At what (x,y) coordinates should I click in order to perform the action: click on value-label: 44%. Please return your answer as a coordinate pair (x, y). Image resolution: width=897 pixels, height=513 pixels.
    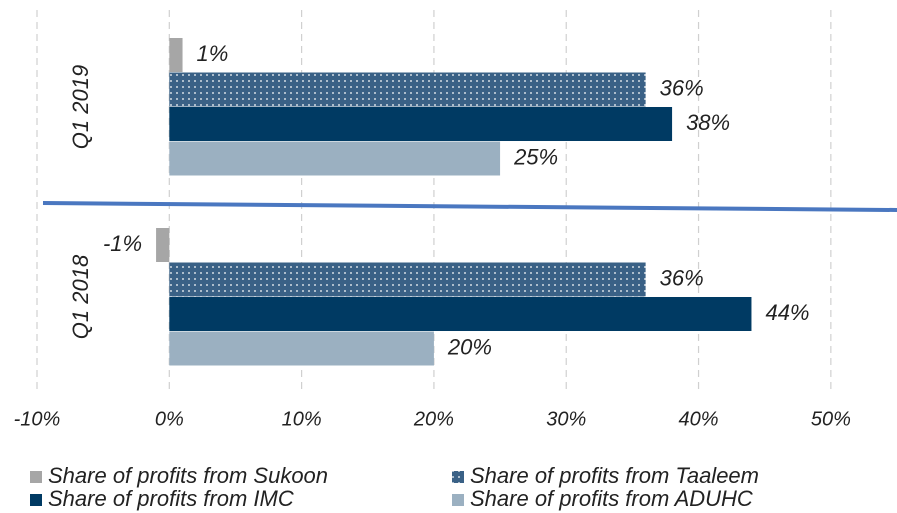
    Looking at the image, I should click on (787, 312).